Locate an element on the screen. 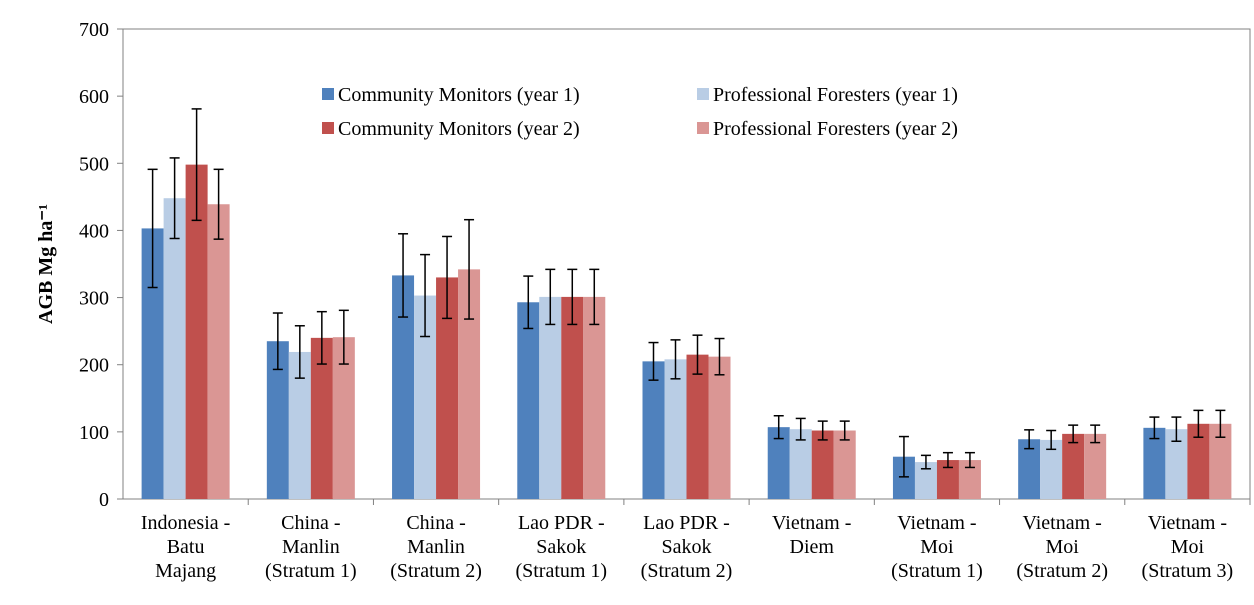 The image size is (1254, 605). legend-label: Professional Foresters (year 1) is located at coordinates (835, 95).